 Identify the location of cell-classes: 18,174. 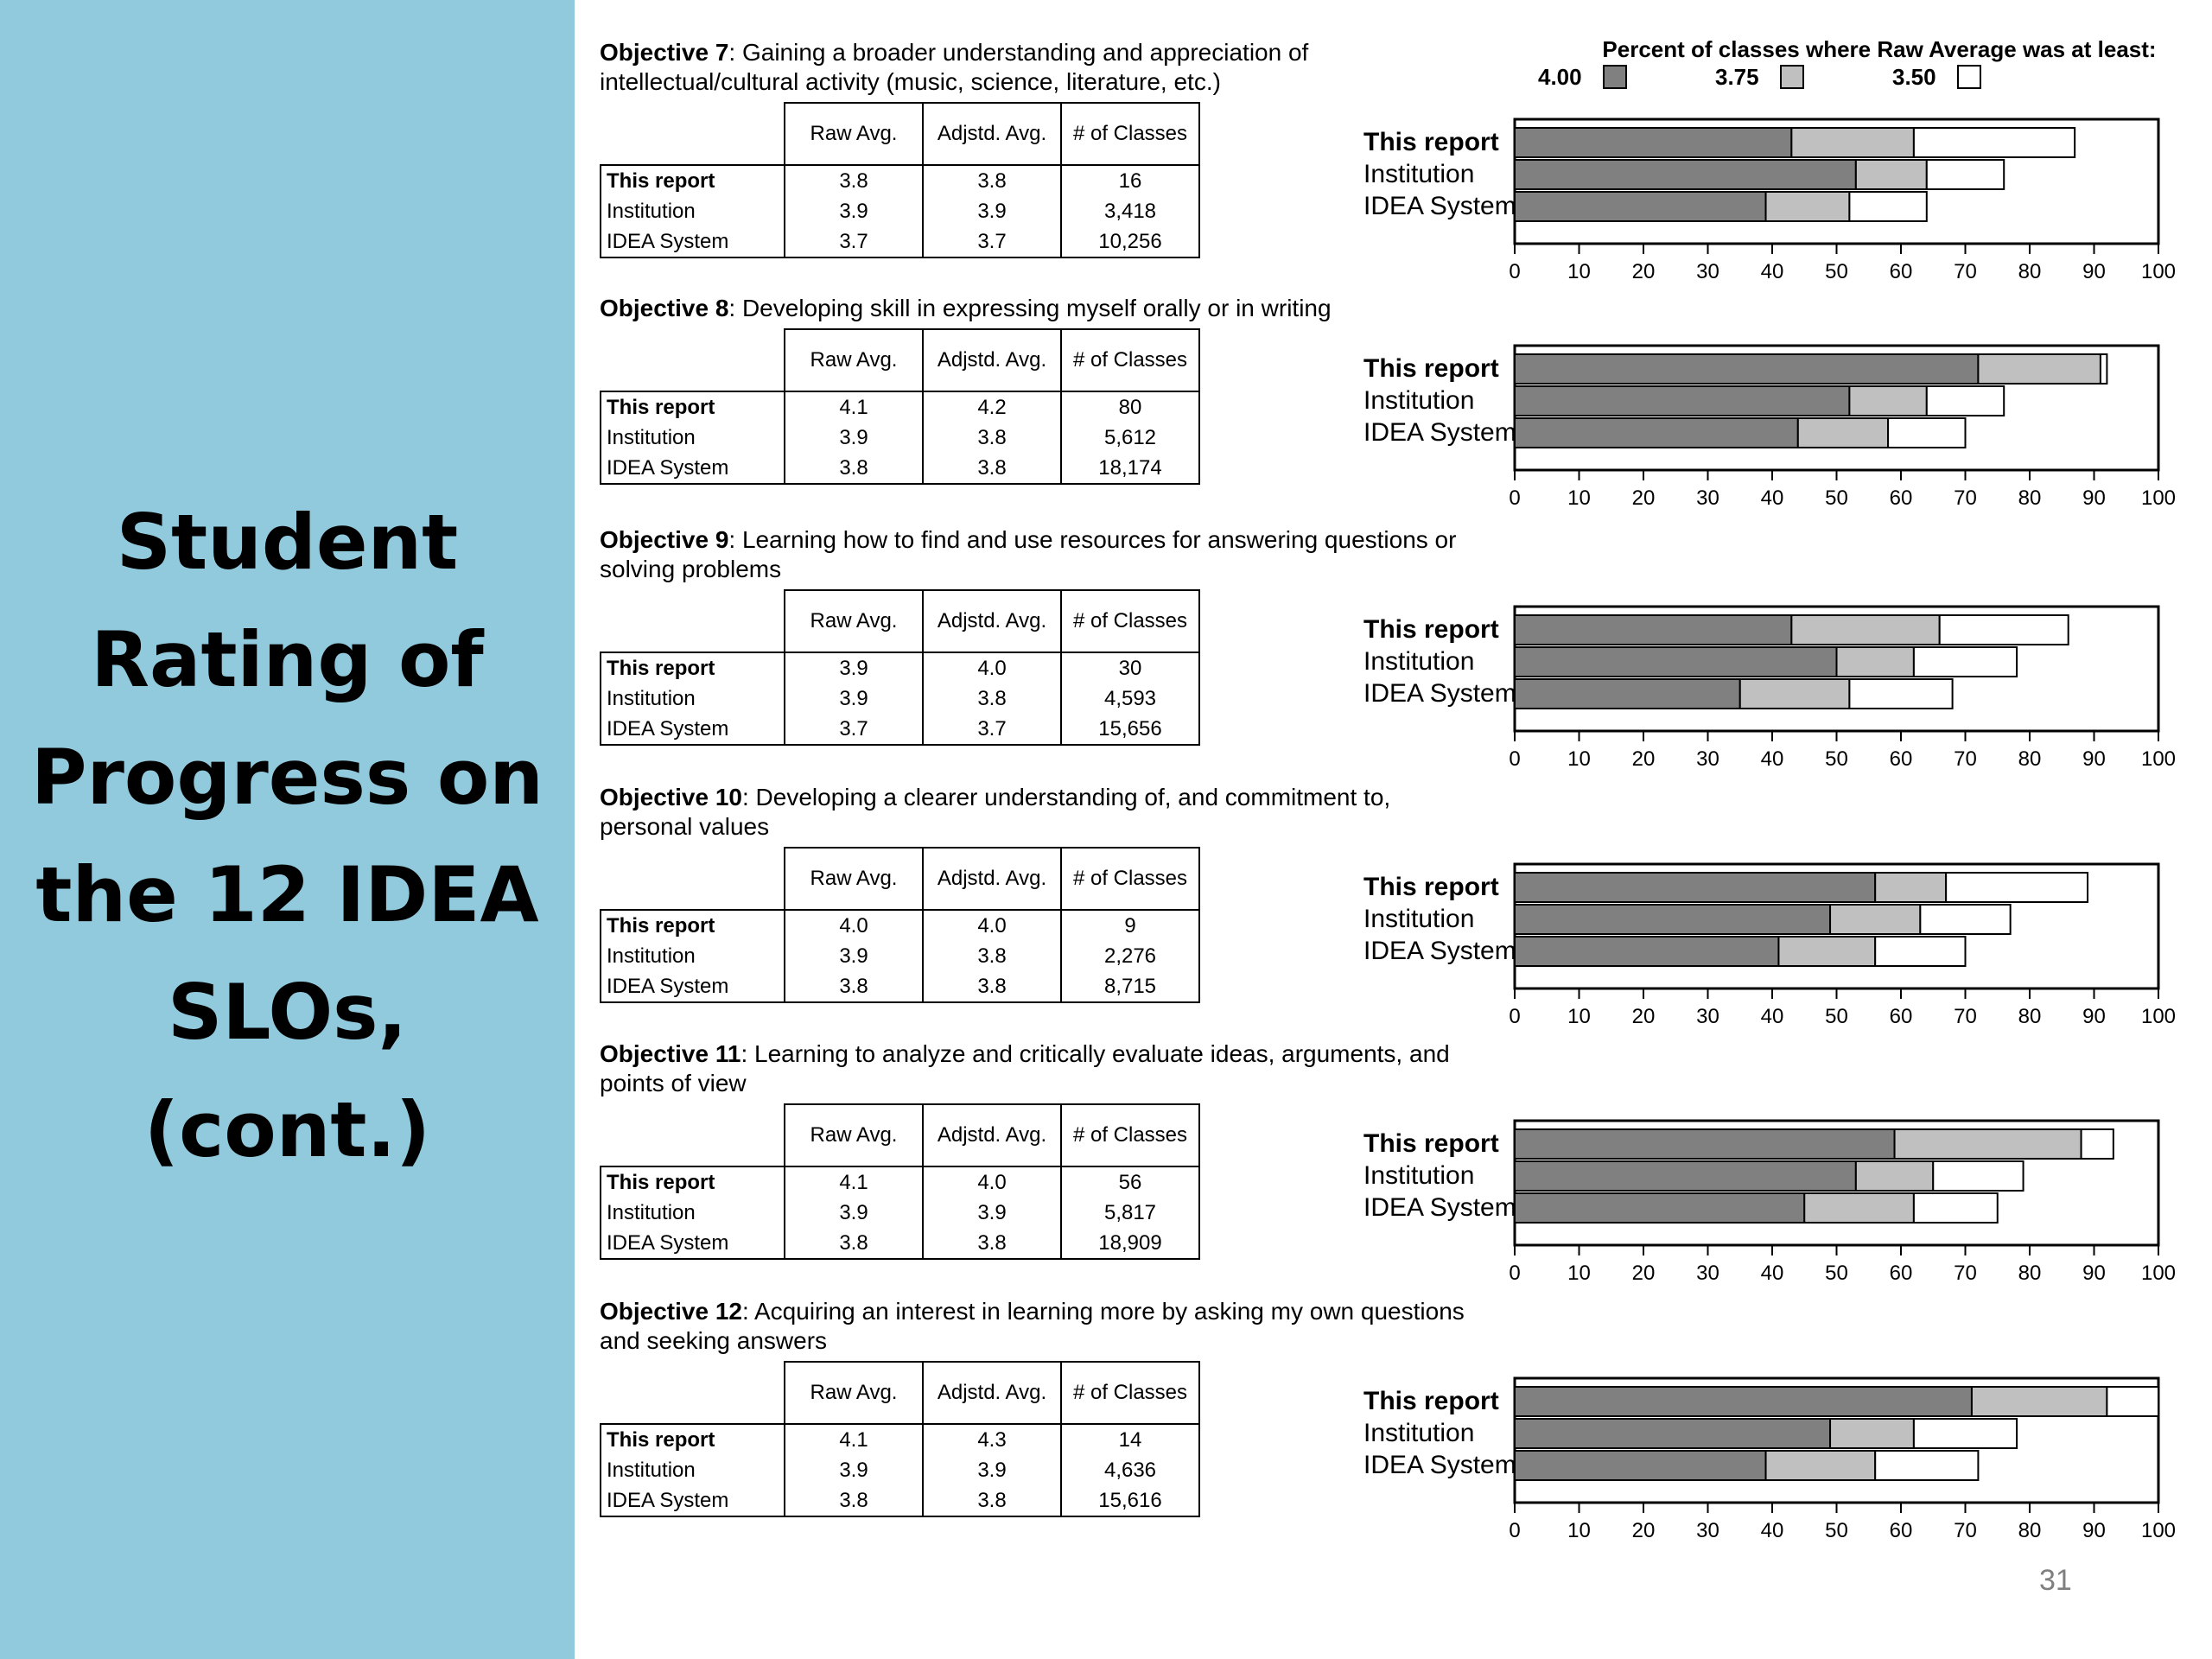
(1130, 469).